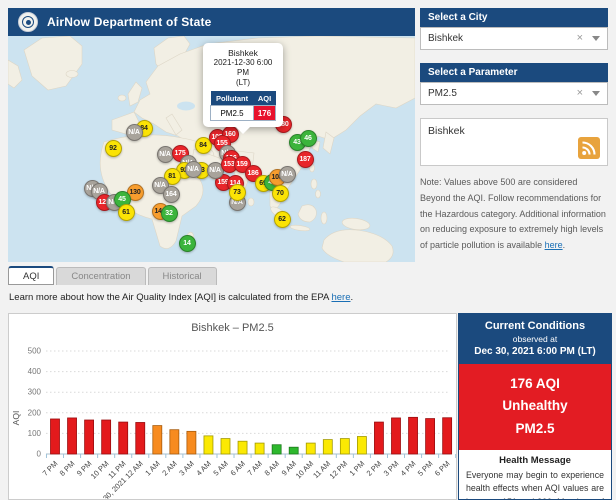  Describe the element at coordinates (514, 38) in the screenshot. I see `city-select: Bishkek ×` at that location.